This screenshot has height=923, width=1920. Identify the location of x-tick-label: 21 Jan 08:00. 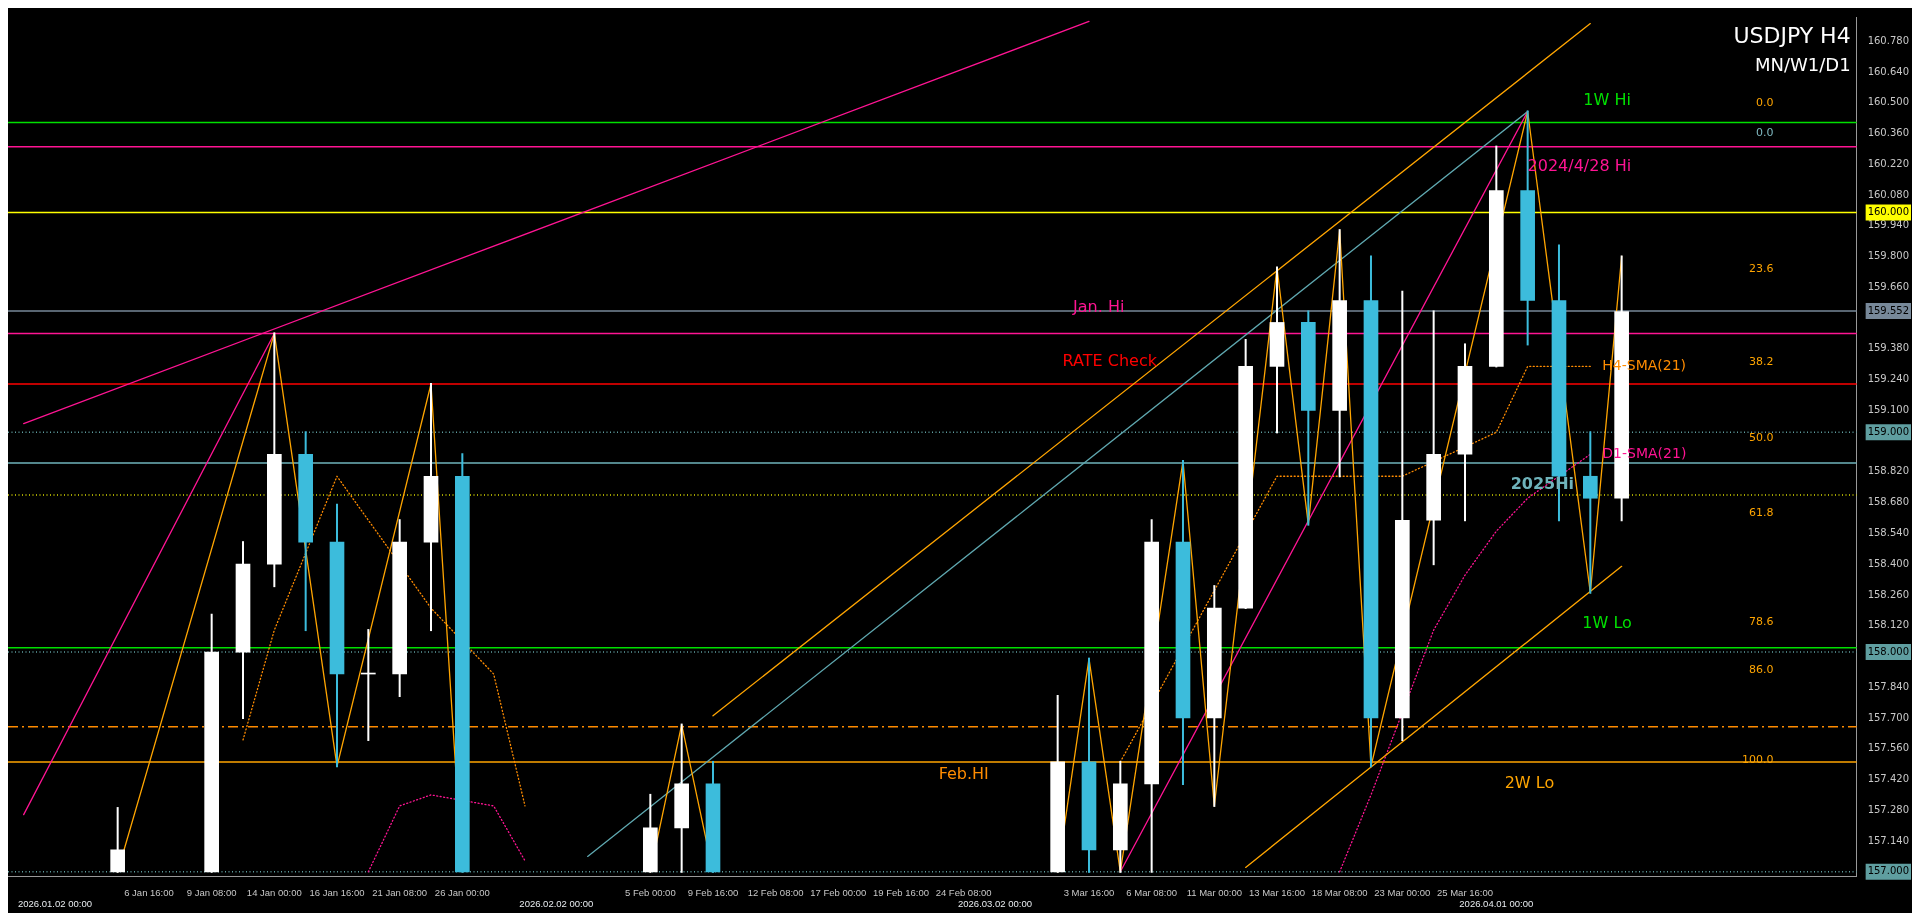
(400, 892).